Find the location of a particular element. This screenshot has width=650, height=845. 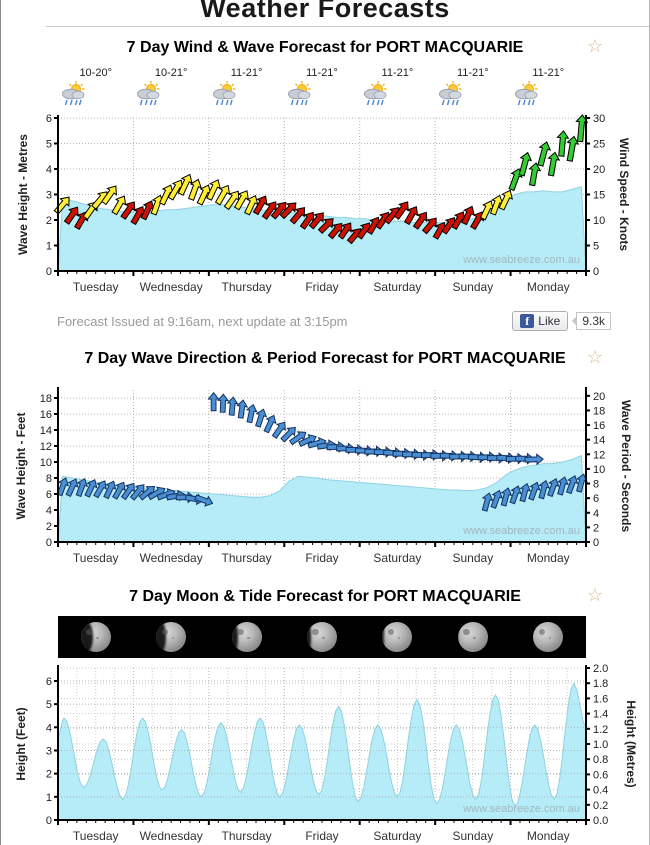

x-axis-day-label: Friday is located at coordinates (321, 287).